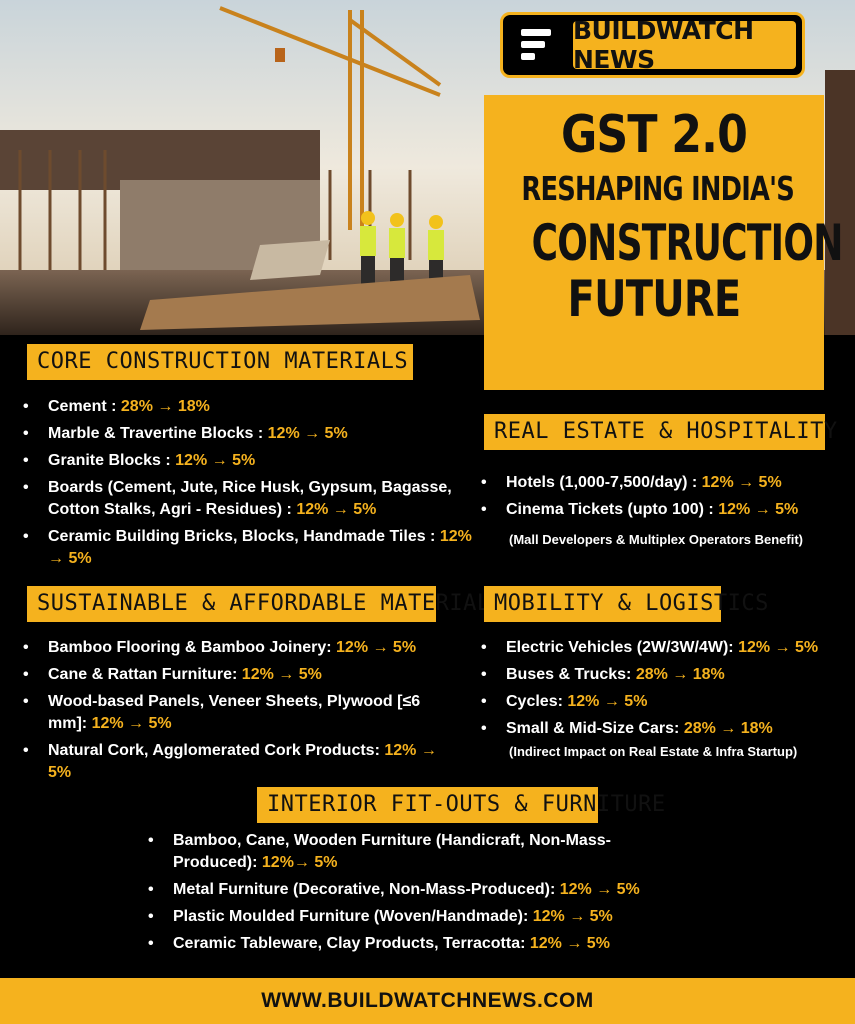 This screenshot has height=1024, width=855. I want to click on headline-line-3: CONSTRUCTION, so click(687, 243).